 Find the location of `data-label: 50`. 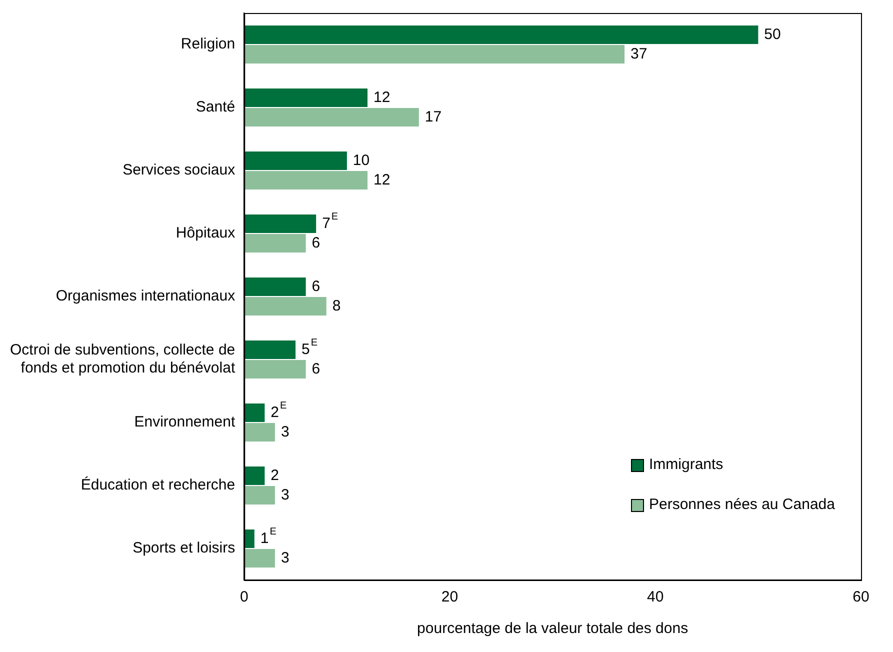

data-label: 50 is located at coordinates (772, 34).